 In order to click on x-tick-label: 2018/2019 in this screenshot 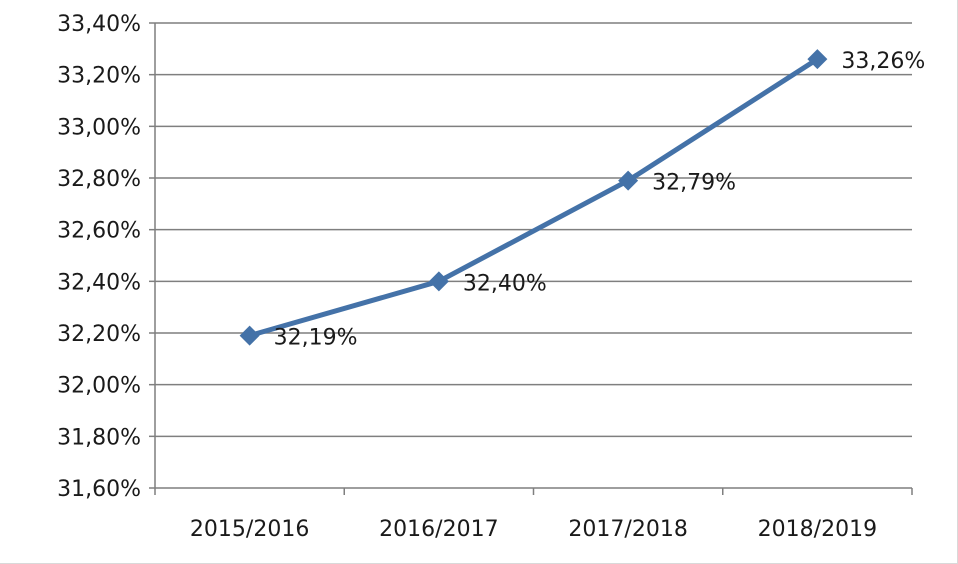, I will do `click(817, 529)`.